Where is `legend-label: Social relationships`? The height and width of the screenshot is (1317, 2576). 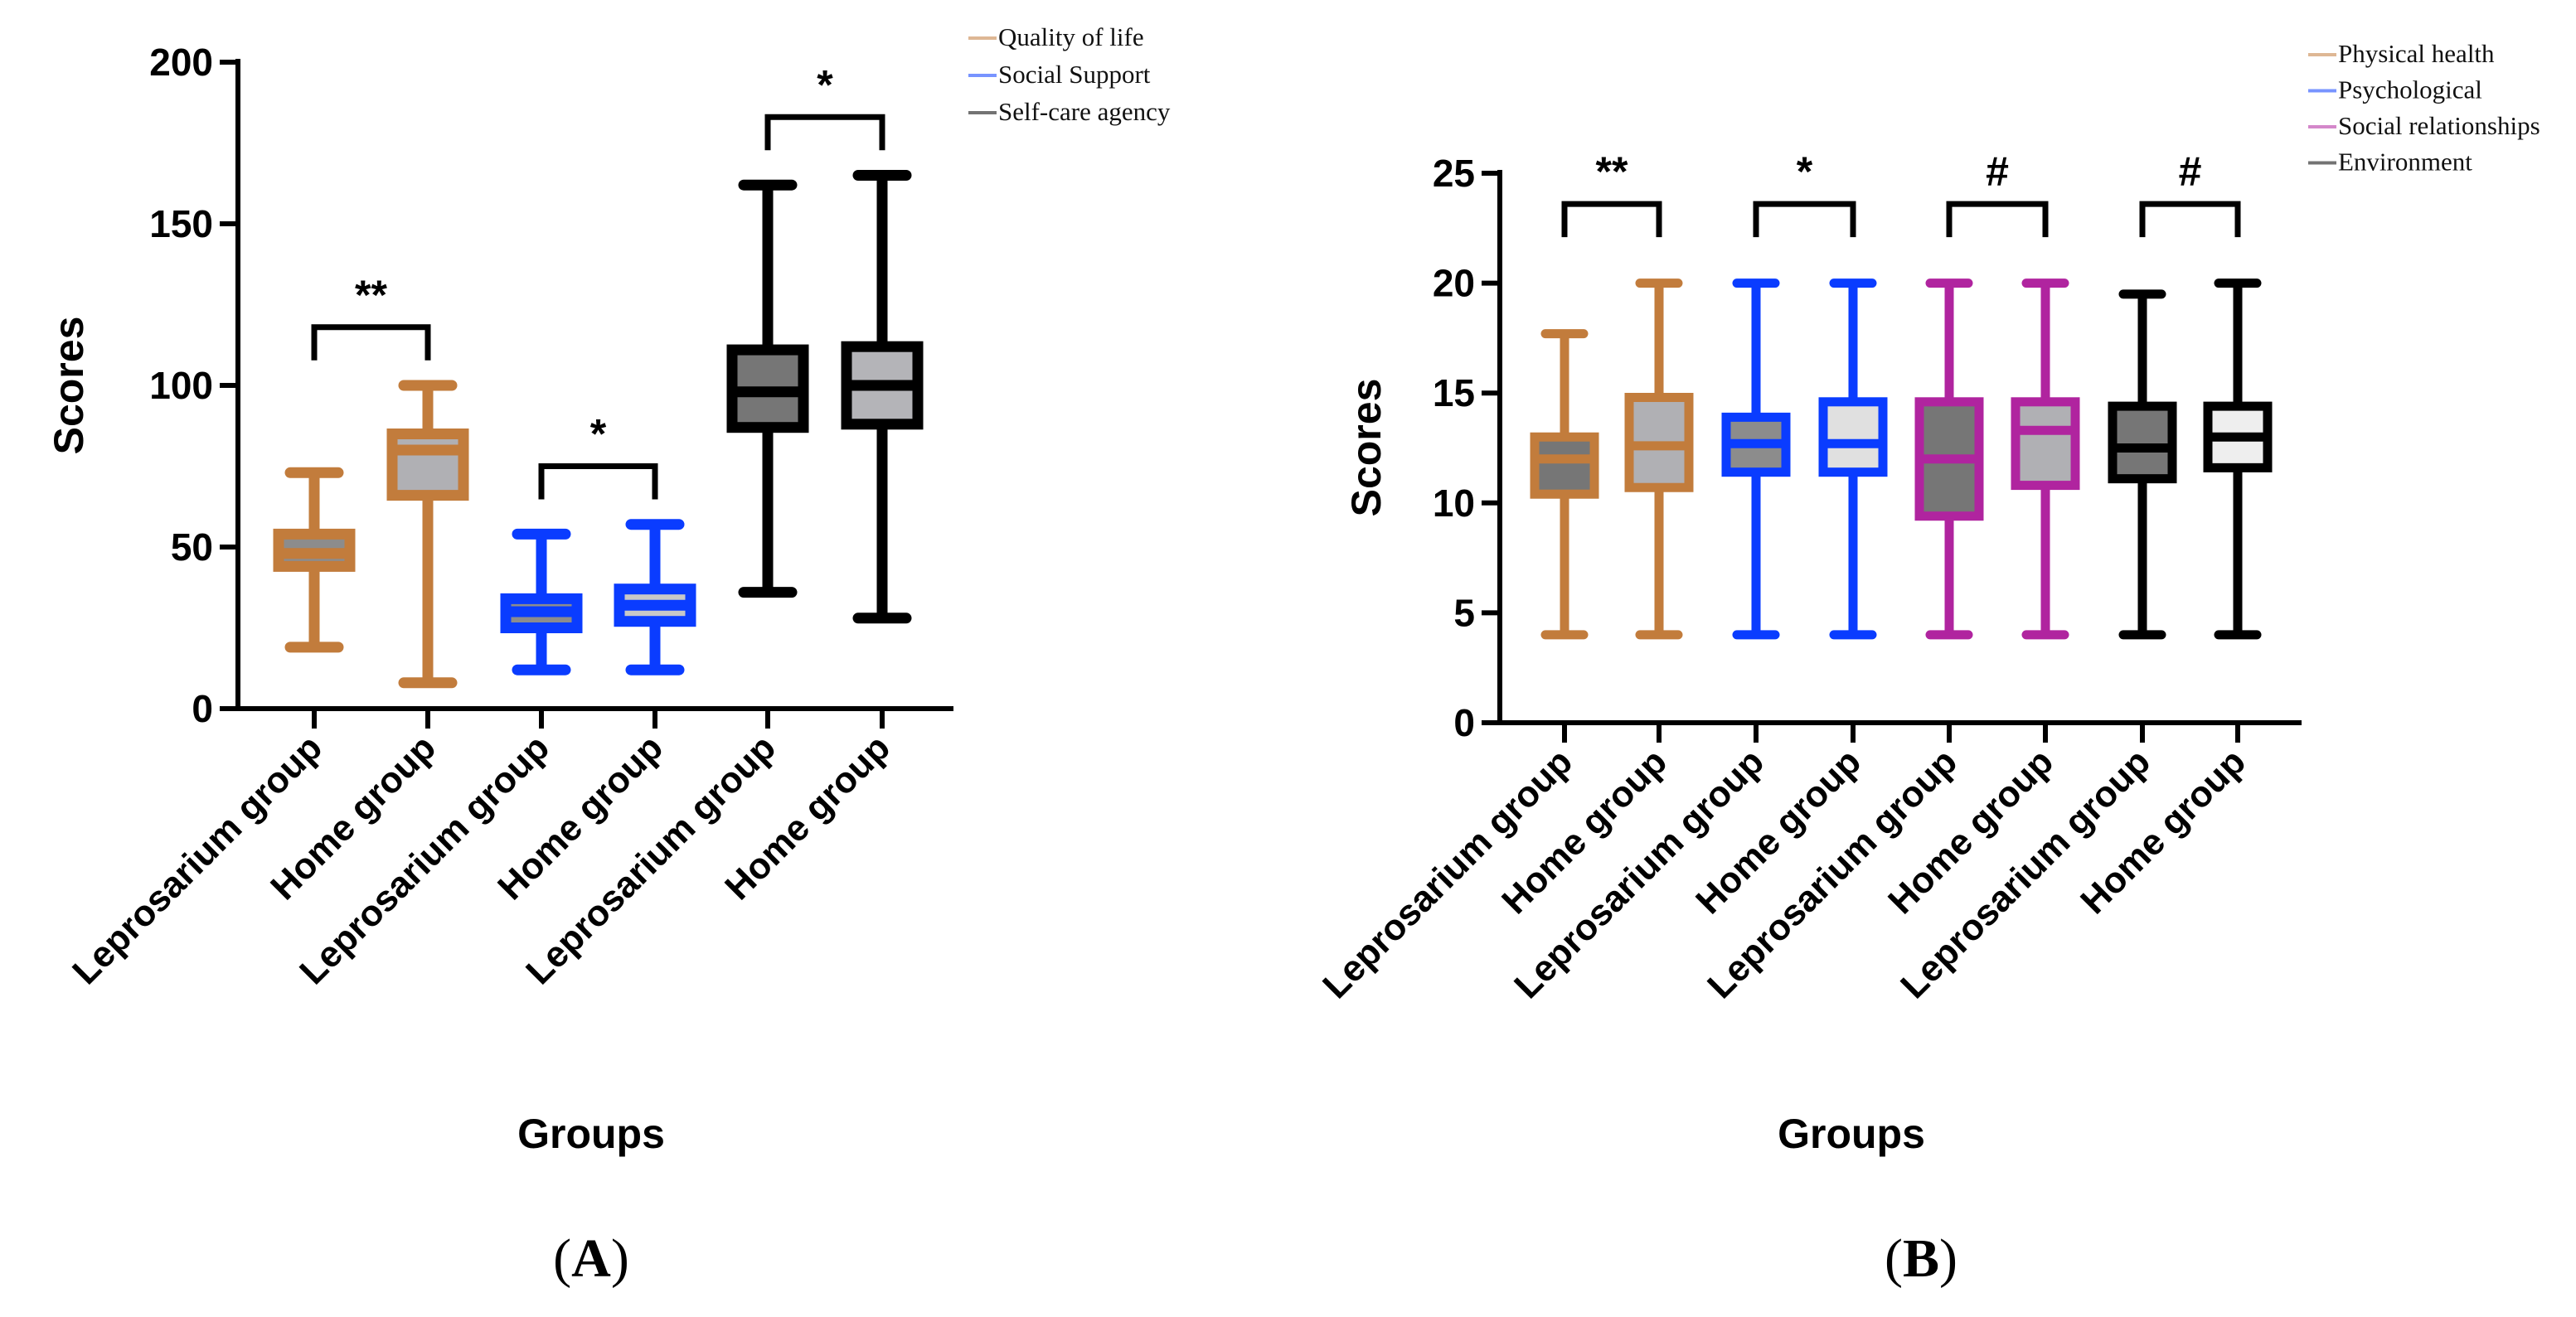 legend-label: Social relationships is located at coordinates (2439, 125).